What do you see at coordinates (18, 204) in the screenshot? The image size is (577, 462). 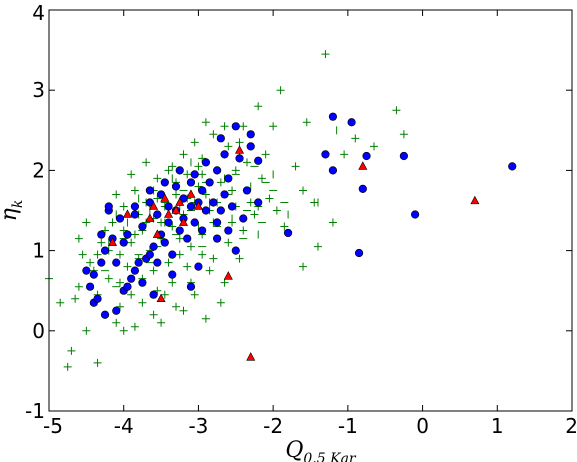 I see `y-axis-label-sub: k` at bounding box center [18, 204].